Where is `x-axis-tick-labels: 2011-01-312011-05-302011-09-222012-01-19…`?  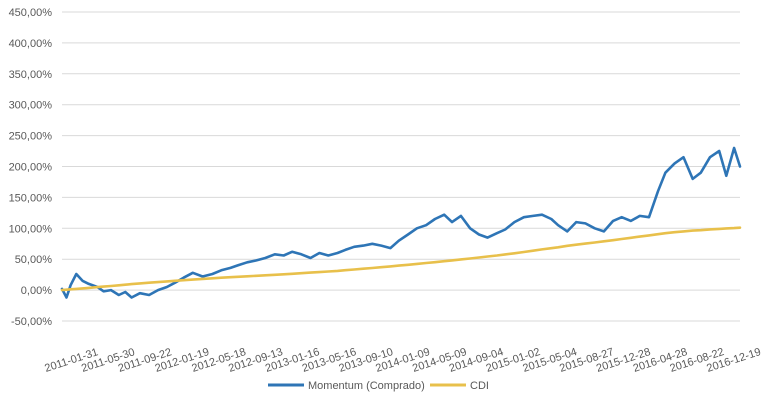 x-axis-tick-labels: 2011-01-312011-05-302011-09-222012-01-19… is located at coordinates (402, 360).